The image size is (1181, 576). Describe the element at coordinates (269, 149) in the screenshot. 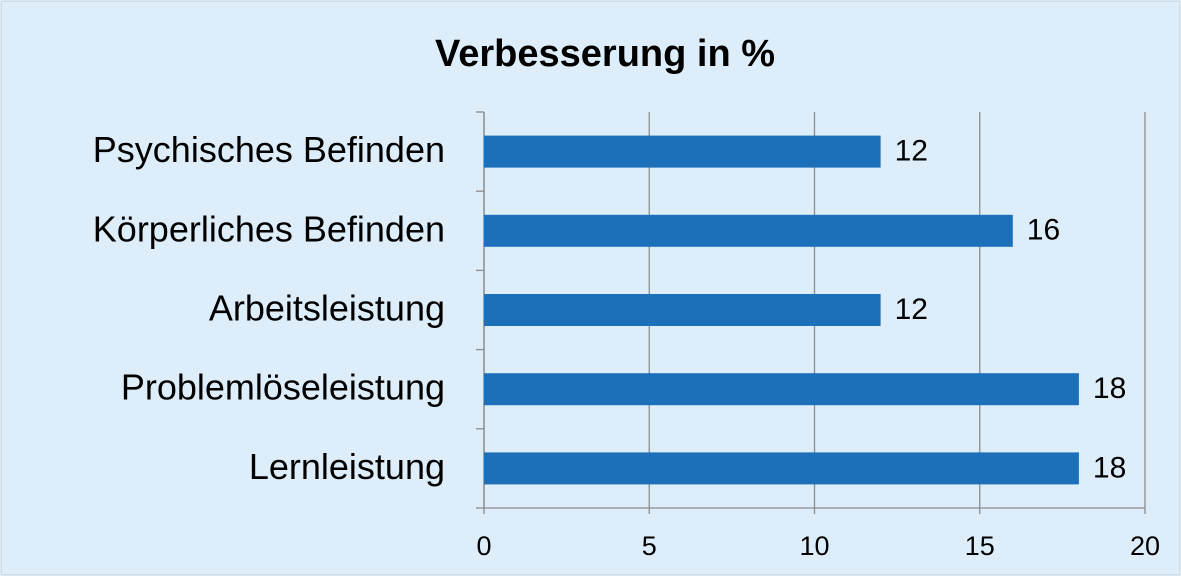

I see `y-tick-label: Psychisches Befinden` at that location.